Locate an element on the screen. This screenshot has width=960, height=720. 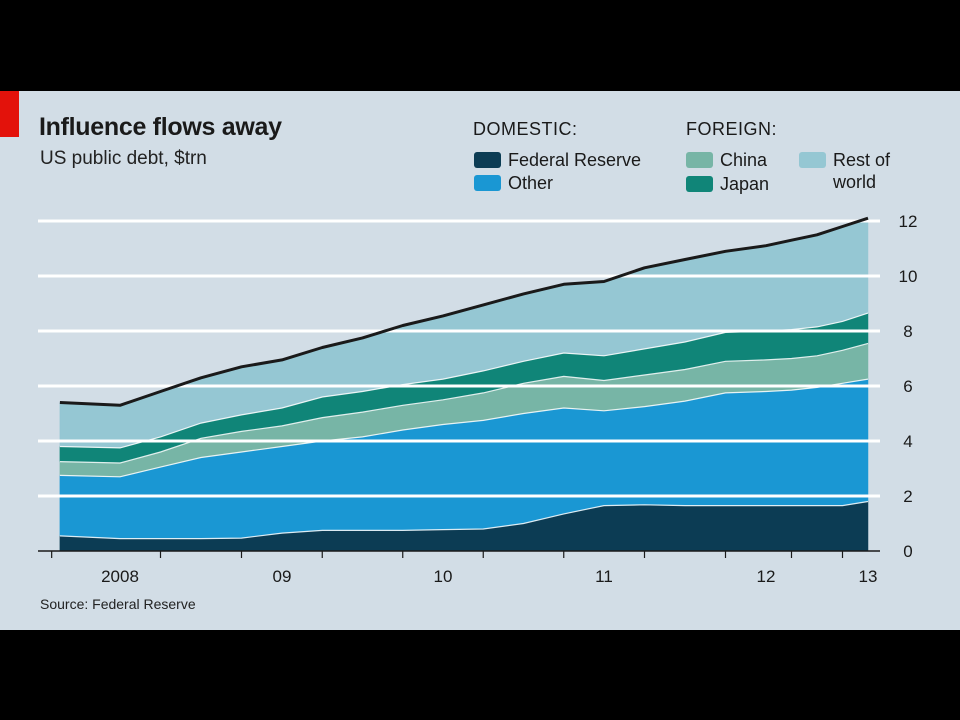
legend-label-china: China is located at coordinates (744, 160).